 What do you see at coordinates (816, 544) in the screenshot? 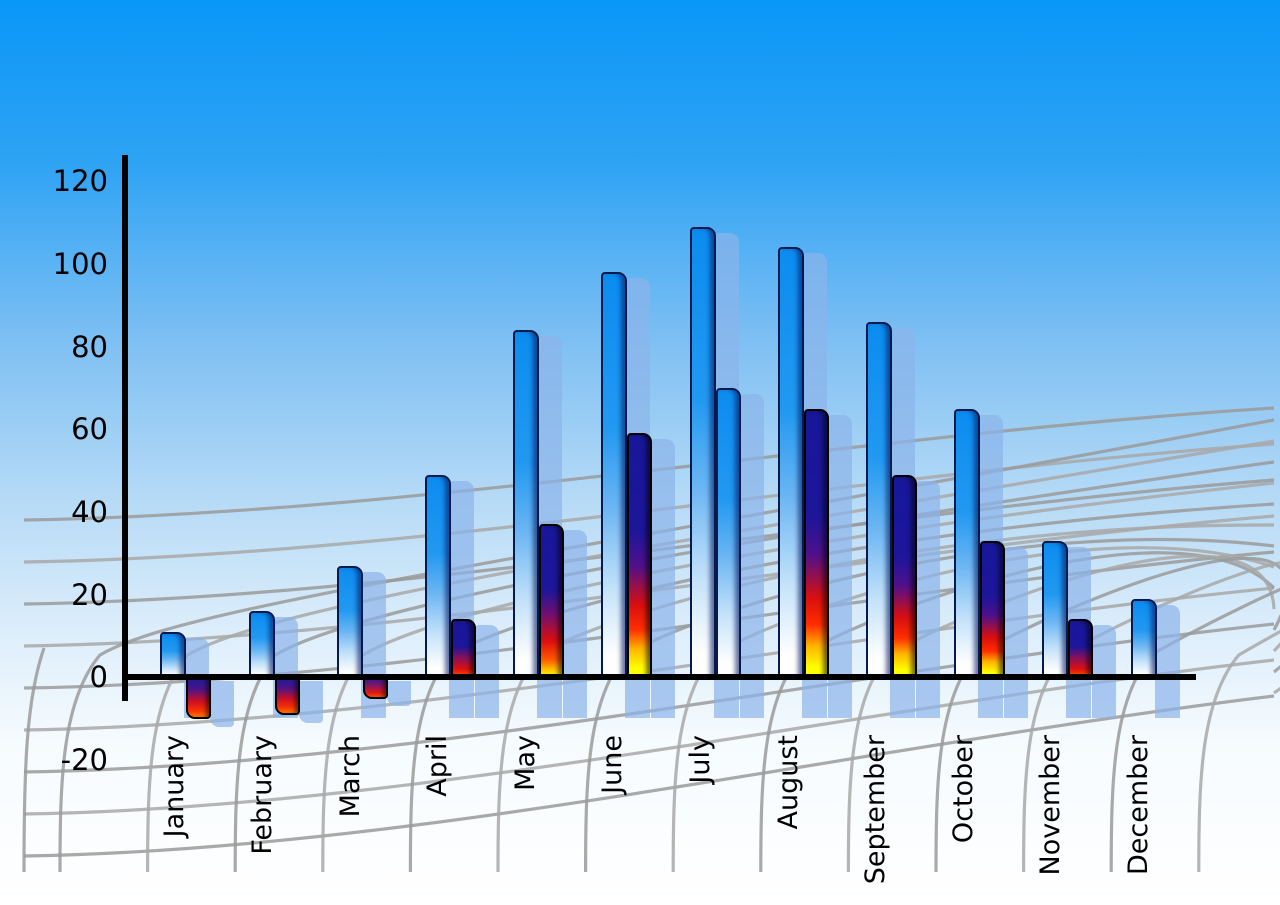
I see `bar-august-secondary` at bounding box center [816, 544].